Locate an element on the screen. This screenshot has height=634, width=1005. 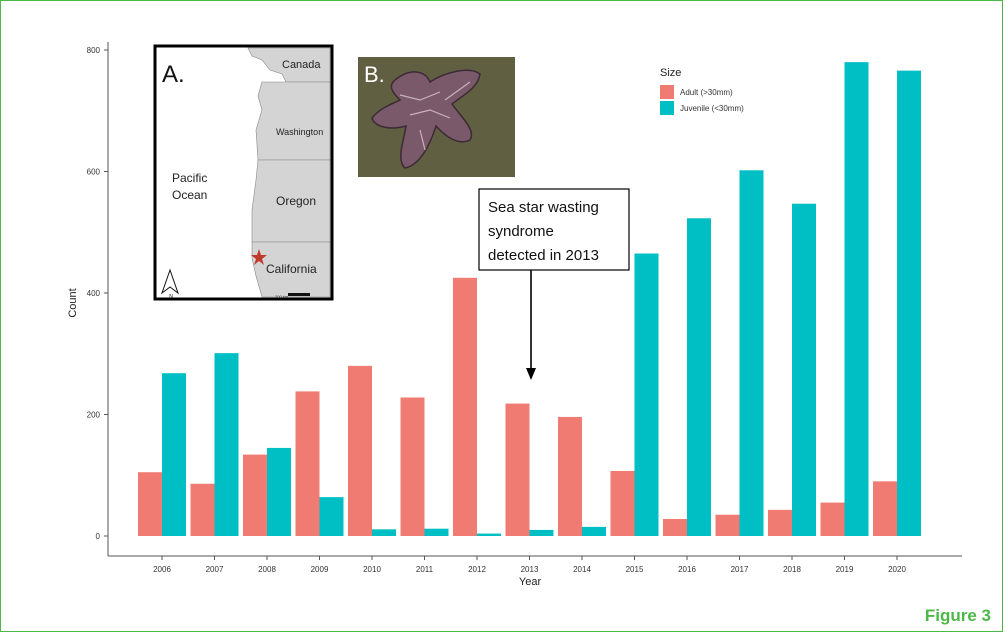
map-place-ocean: Ocean is located at coordinates (189, 195).